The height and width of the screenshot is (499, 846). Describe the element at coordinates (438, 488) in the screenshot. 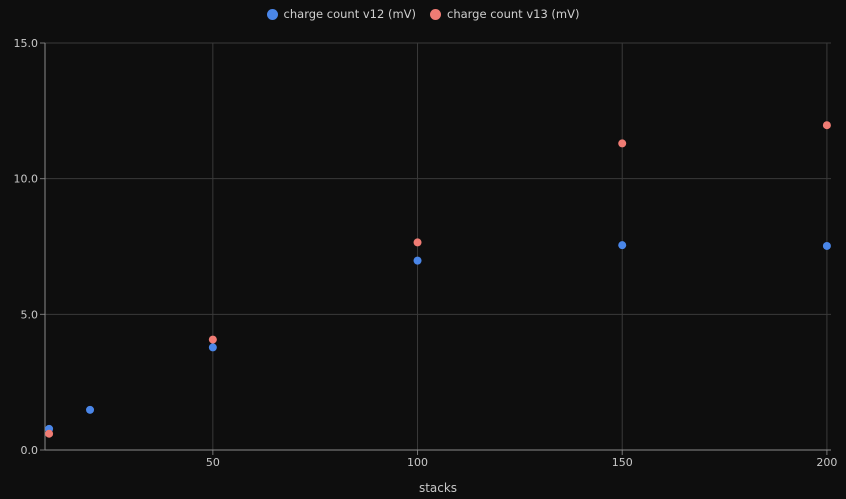

I see `x-axis-title: stacks` at that location.